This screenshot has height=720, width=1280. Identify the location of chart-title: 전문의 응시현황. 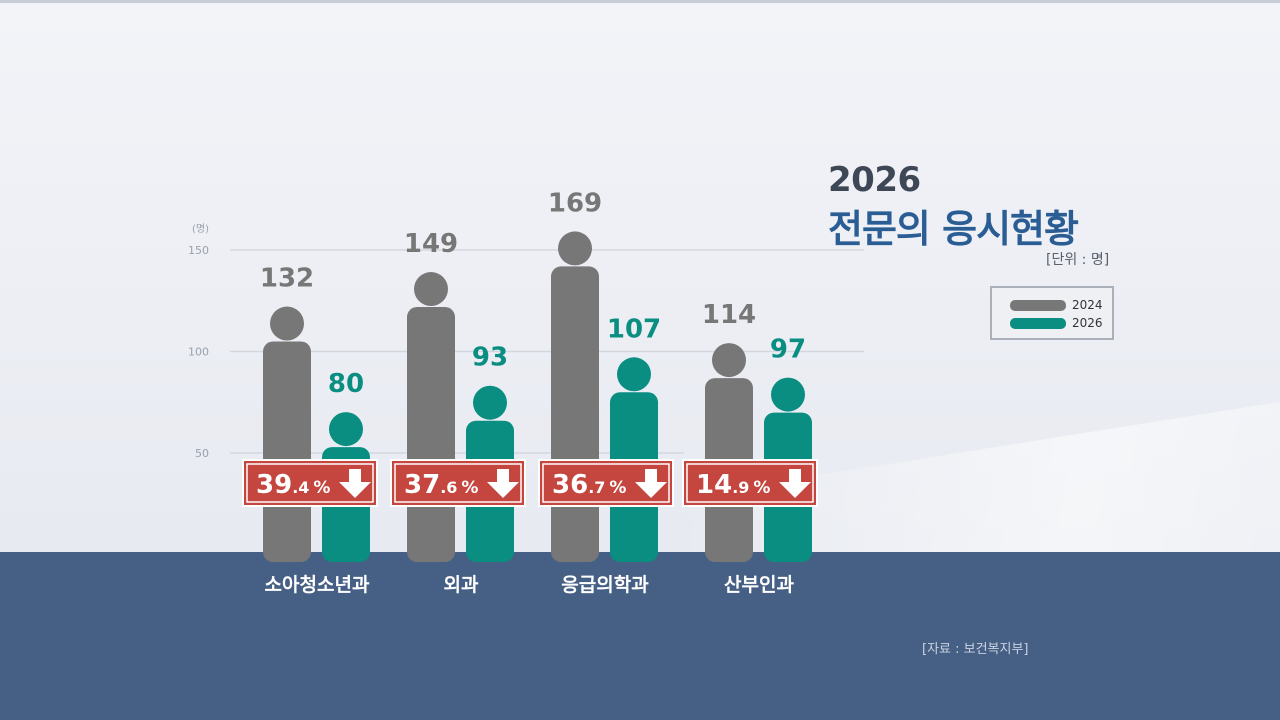
(953, 229).